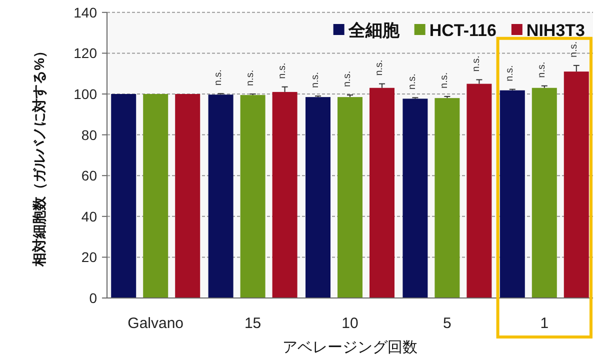 The height and width of the screenshot is (360, 600). Describe the element at coordinates (350, 323) in the screenshot. I see `x-tick-label: 10` at that location.